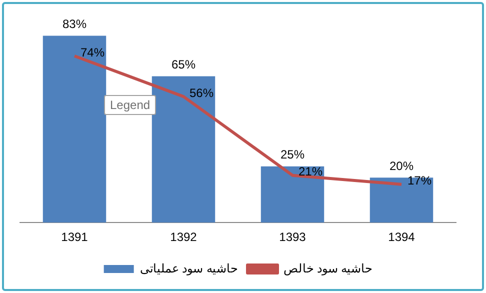 Image resolution: width=486 pixels, height=293 pixels. What do you see at coordinates (184, 237) in the screenshot?
I see `x-tick-label: 1392` at bounding box center [184, 237].